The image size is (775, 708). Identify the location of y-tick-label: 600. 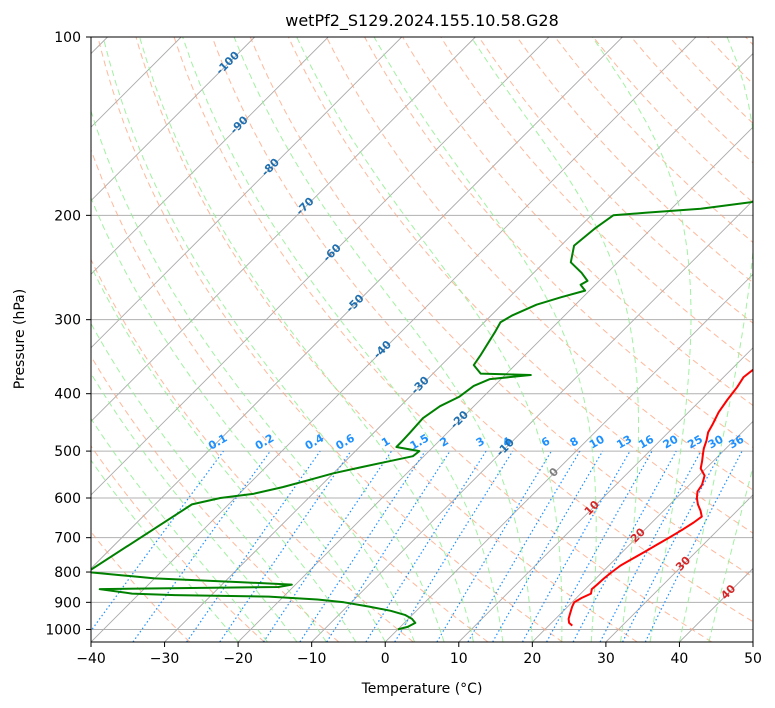
(67, 499).